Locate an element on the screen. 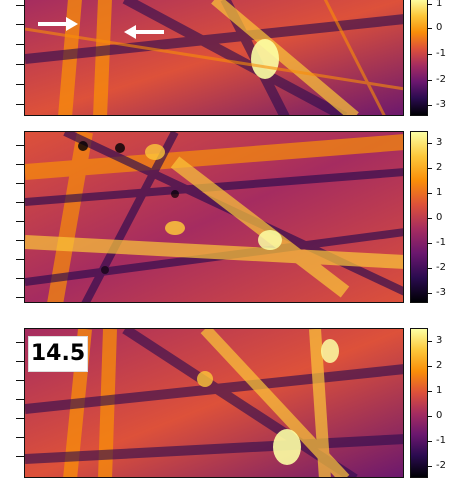 Image resolution: width=474 pixels, height=478 pixels. value-badge: 14.5 is located at coordinates (58, 354).